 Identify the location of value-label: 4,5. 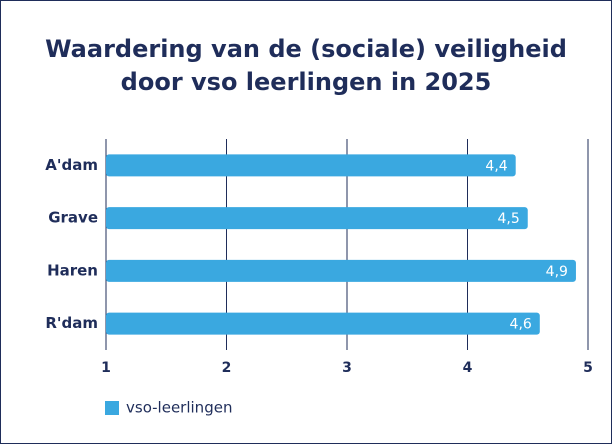
(508, 219).